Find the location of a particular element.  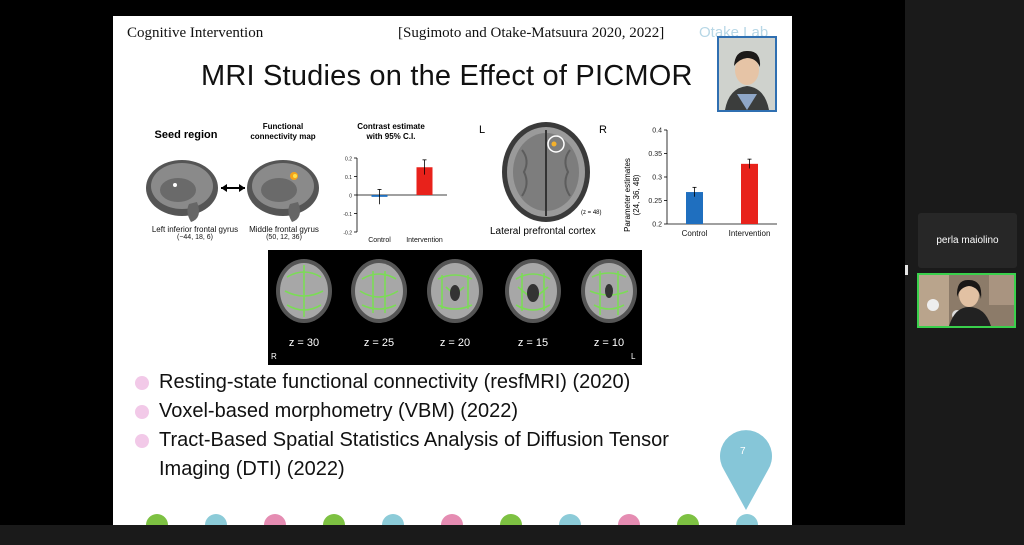

bullet-item: Voxel-based morphometry (VBM) (2022) is located at coordinates (453, 411).